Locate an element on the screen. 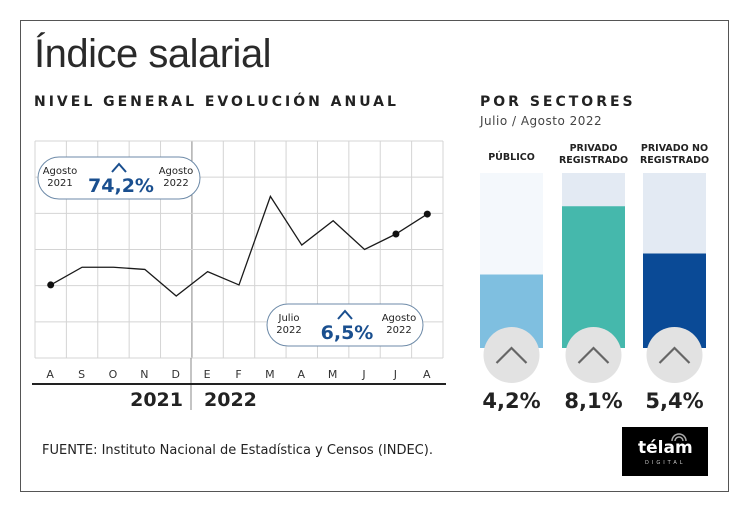 The image size is (750, 514). chart-subtitle: NIVEL GENERAL EVOLUCIÓN ANUAL is located at coordinates (216, 102).